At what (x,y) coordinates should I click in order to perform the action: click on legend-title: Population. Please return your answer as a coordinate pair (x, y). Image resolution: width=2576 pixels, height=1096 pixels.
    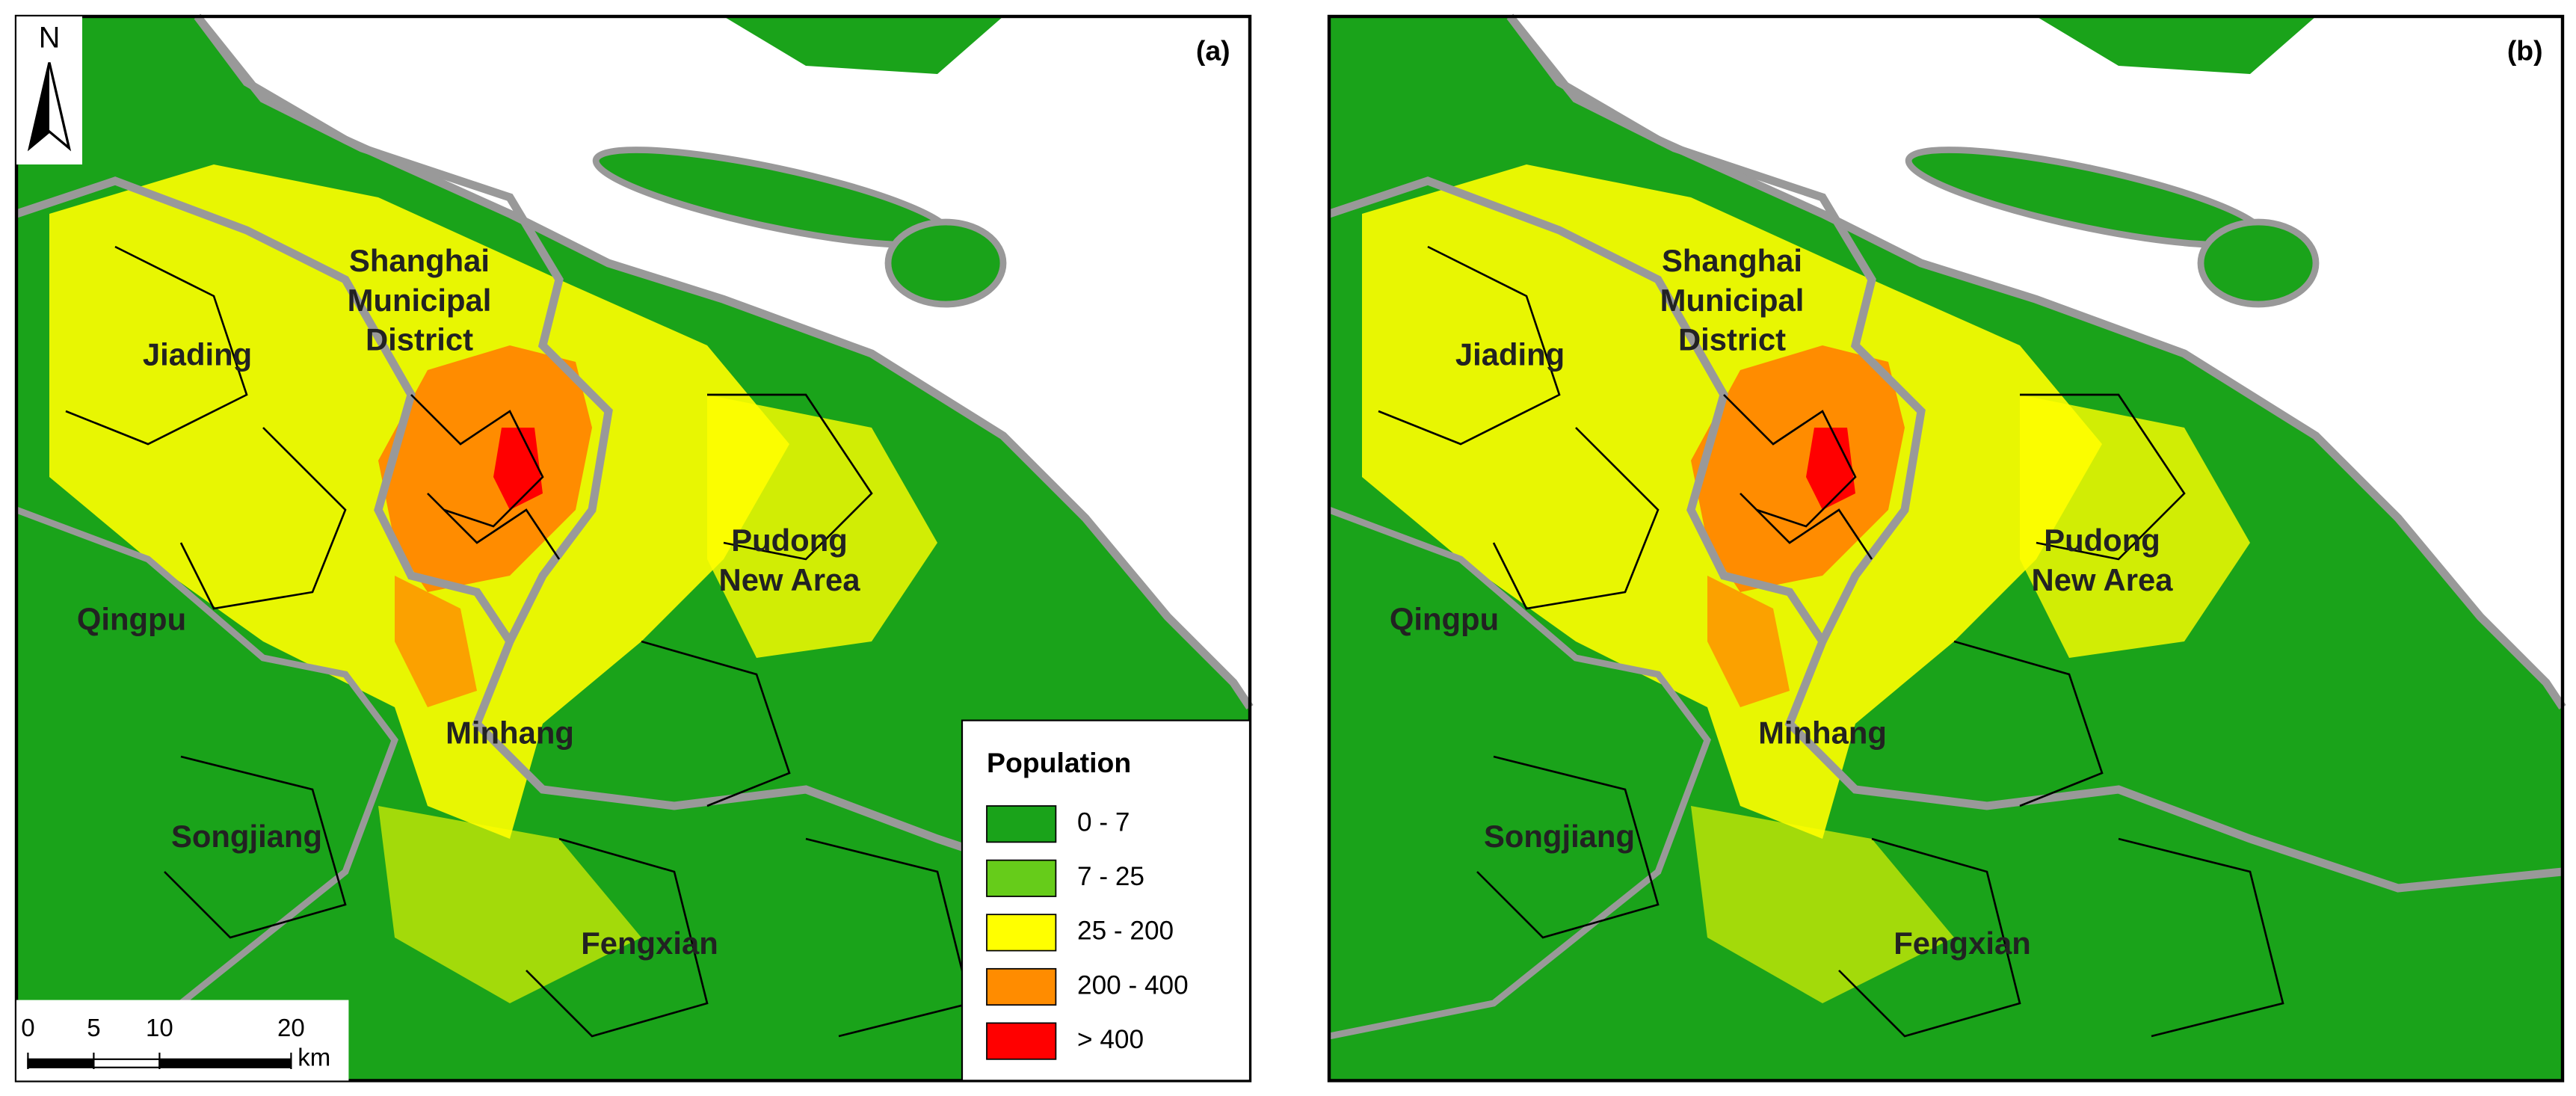
    Looking at the image, I should click on (1059, 762).